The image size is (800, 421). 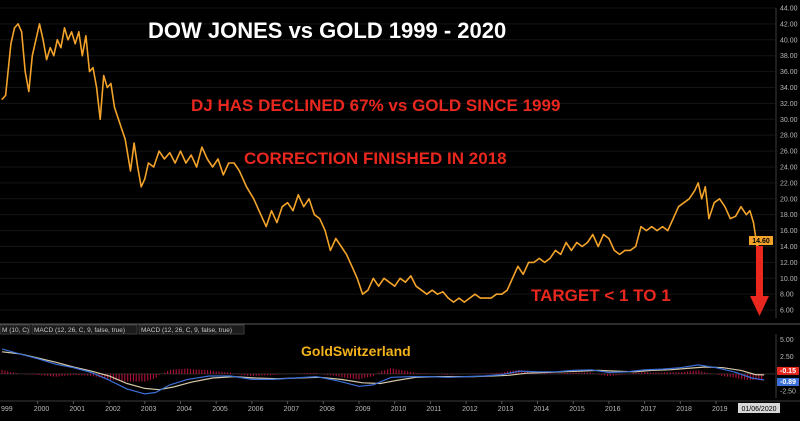 What do you see at coordinates (375, 105) in the screenshot?
I see `annotation-decline: DJ HAS DECLINED 67% vs GOLD SINCE 1999` at bounding box center [375, 105].